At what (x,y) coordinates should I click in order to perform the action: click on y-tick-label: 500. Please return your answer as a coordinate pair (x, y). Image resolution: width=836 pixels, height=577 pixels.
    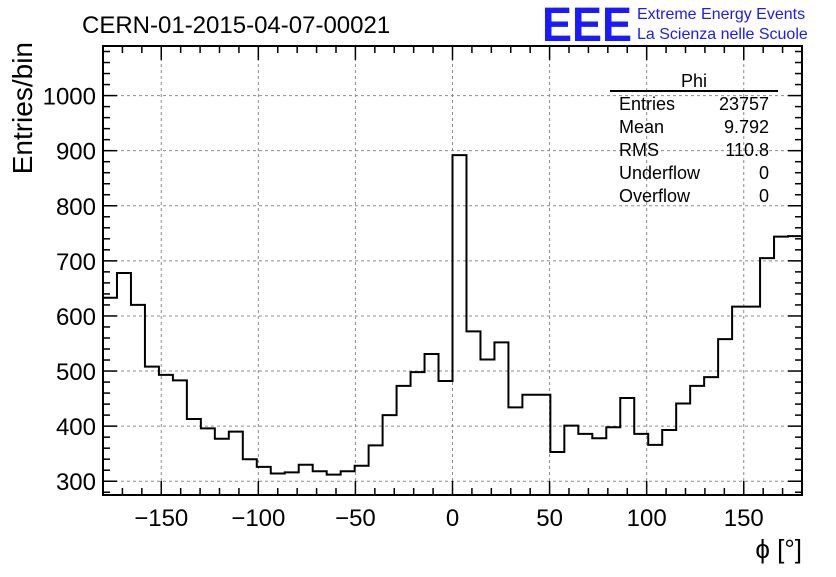
    Looking at the image, I should click on (76, 372).